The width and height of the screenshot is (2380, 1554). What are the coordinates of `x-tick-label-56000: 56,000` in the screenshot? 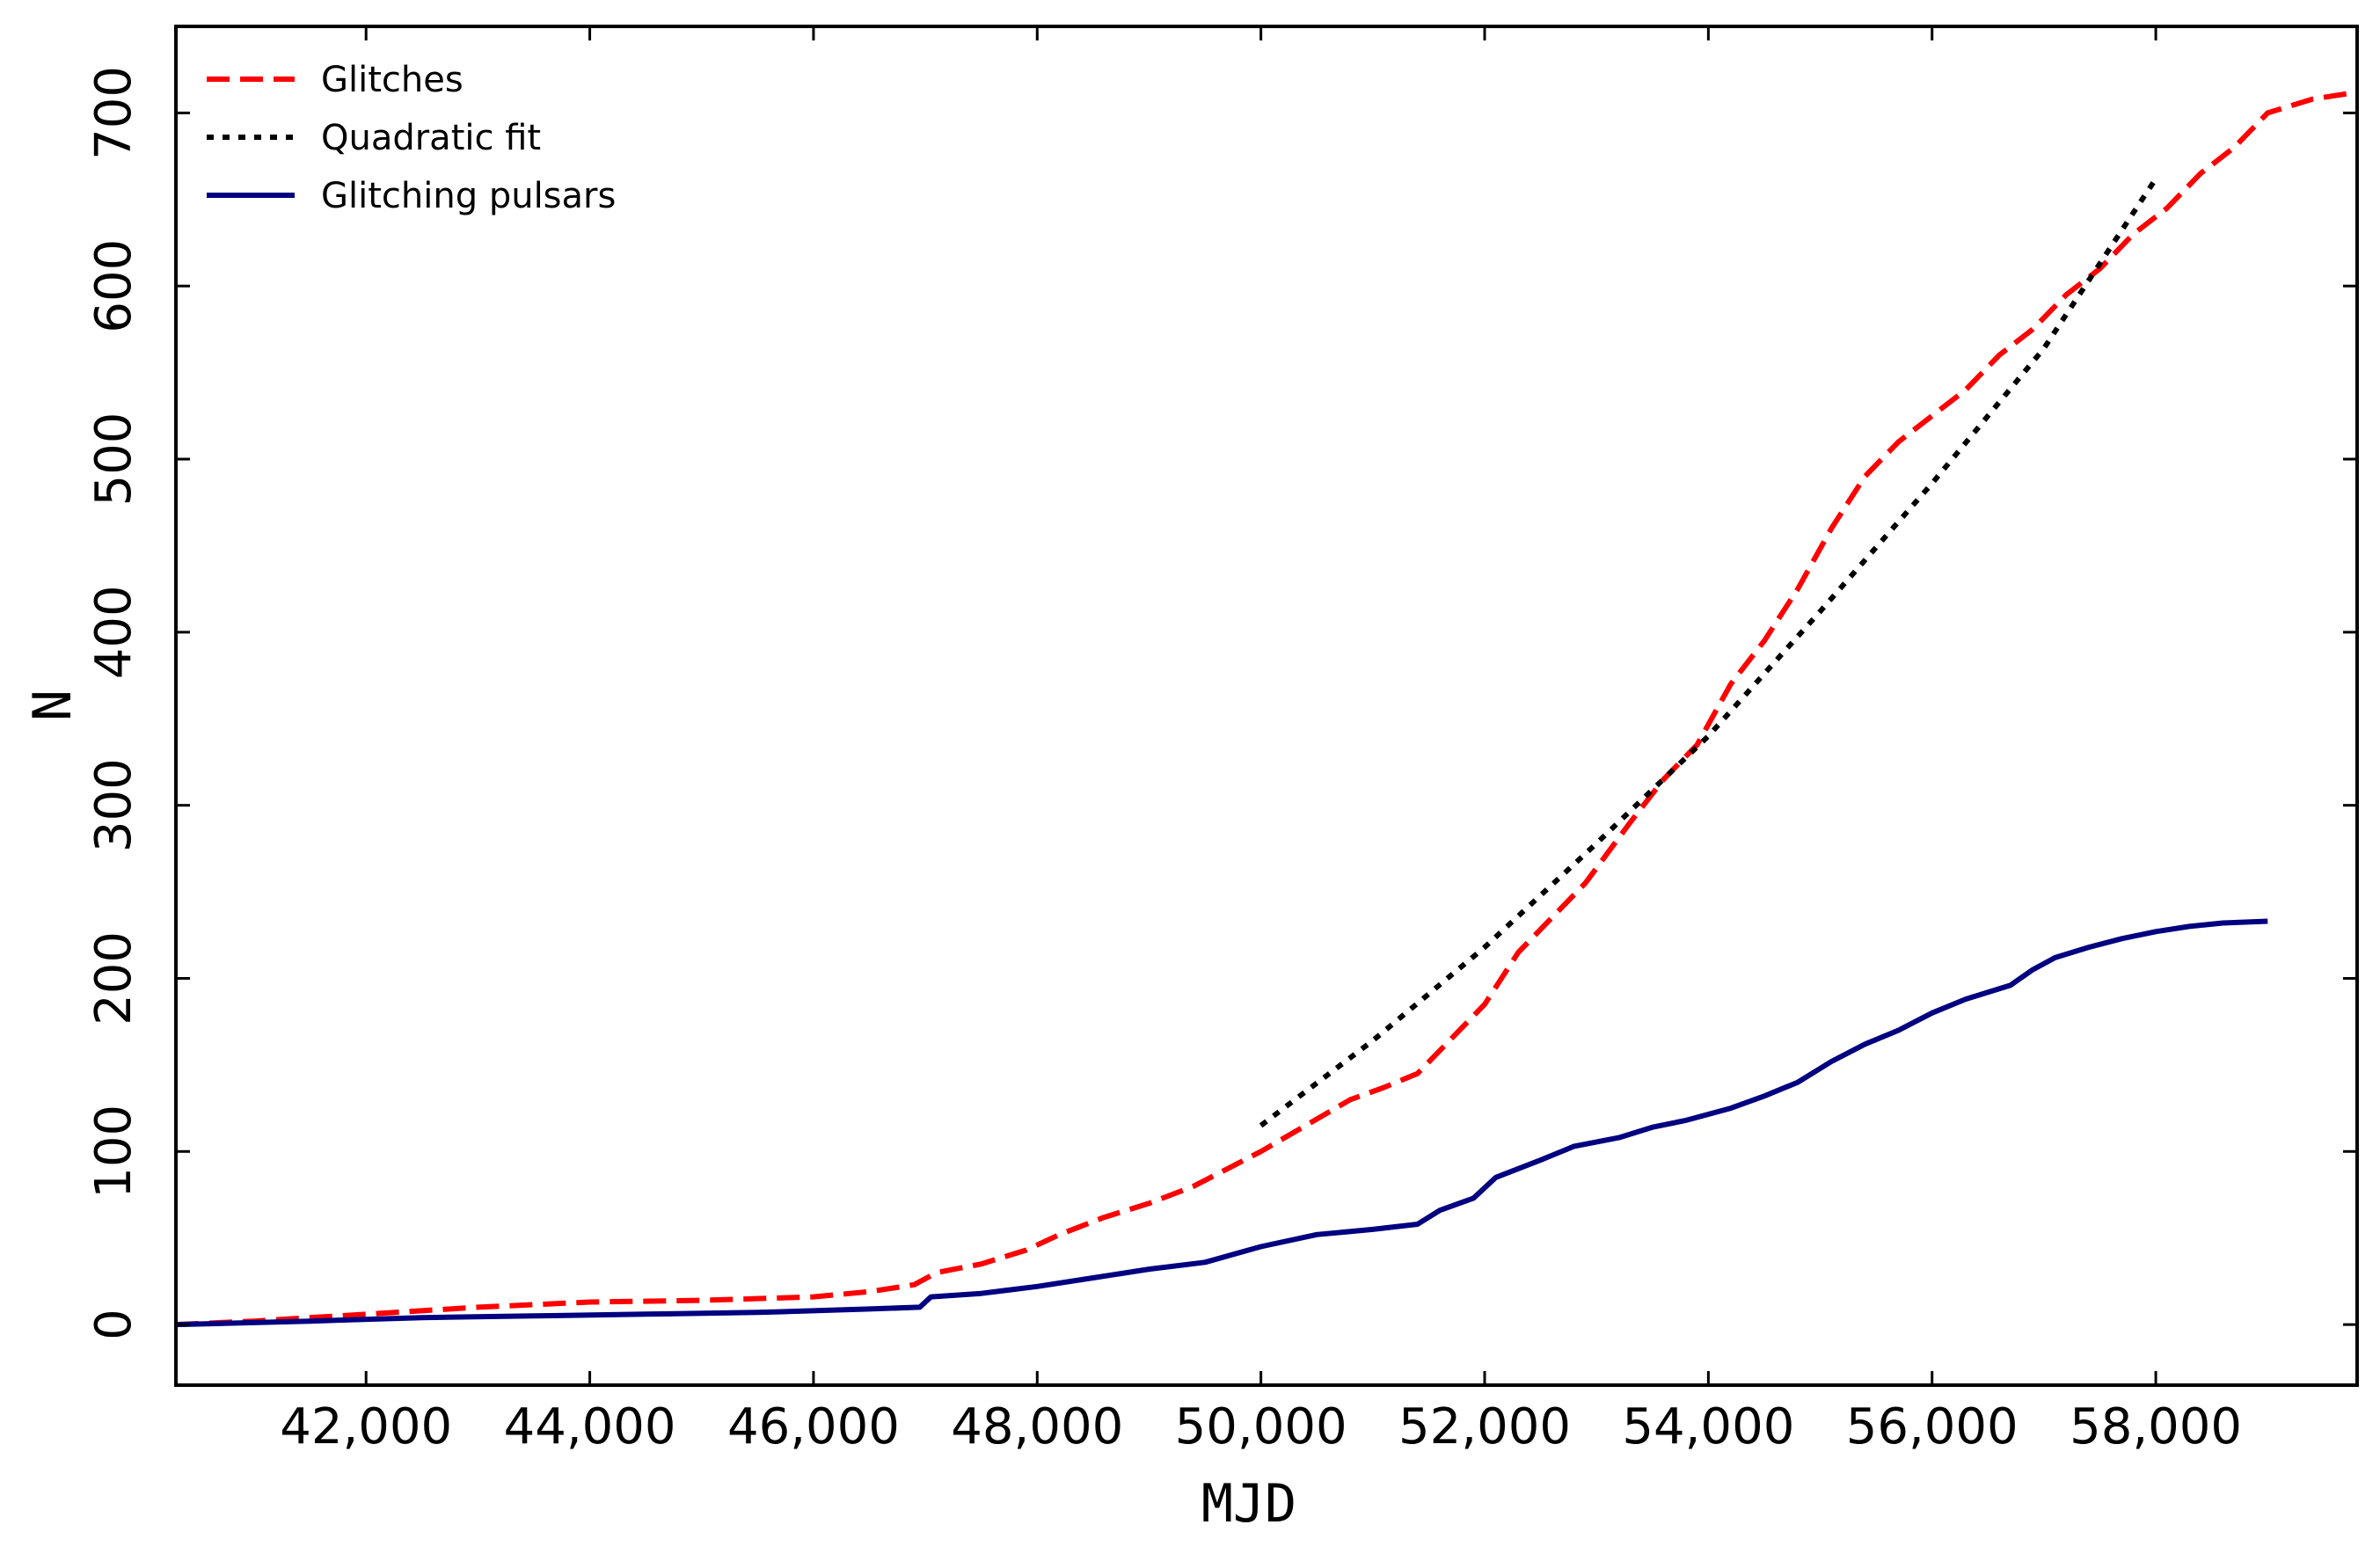 It's located at (1932, 1427).